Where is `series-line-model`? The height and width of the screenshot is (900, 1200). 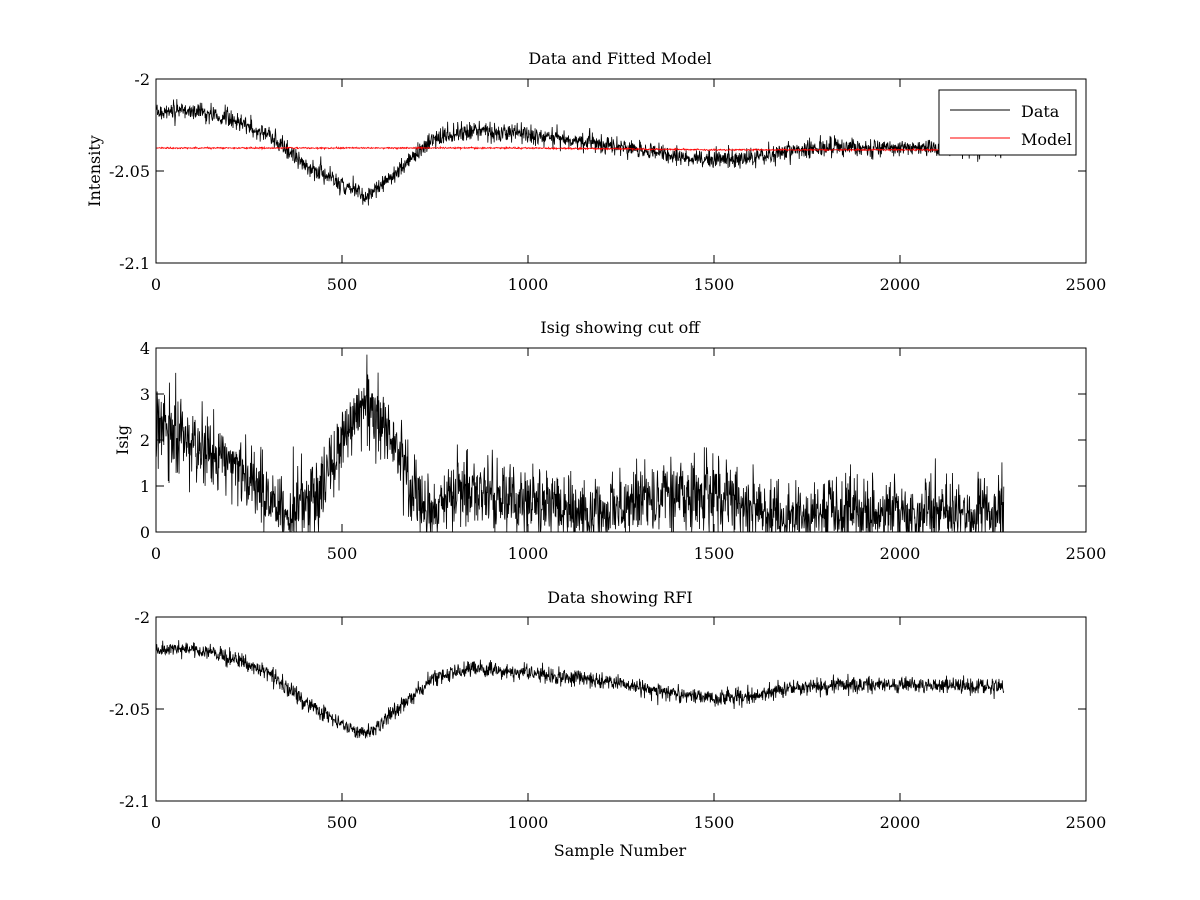 series-line-model is located at coordinates (579, 149).